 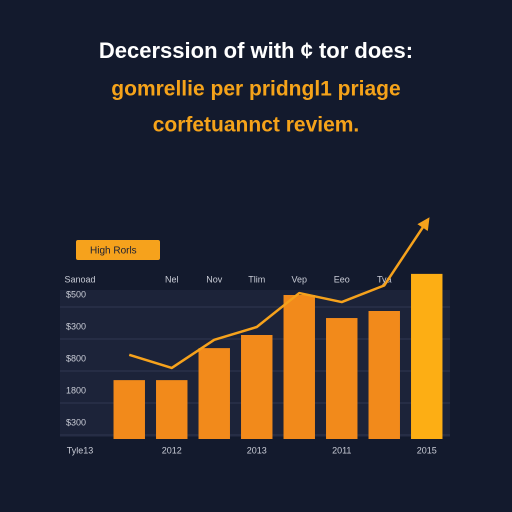 What do you see at coordinates (76, 294) in the screenshot?
I see `y-tick-label: $500` at bounding box center [76, 294].